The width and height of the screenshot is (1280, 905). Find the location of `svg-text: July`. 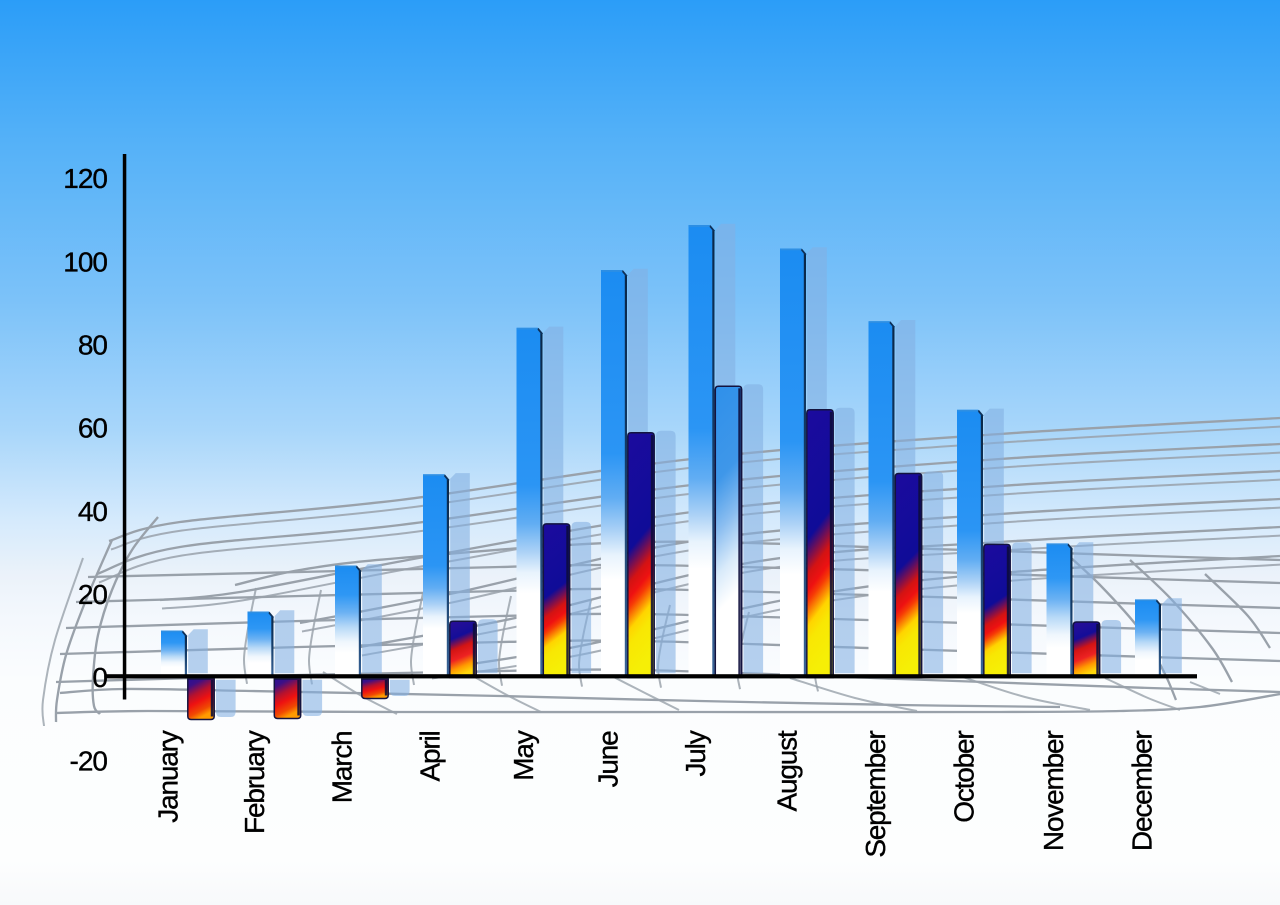

svg-text: July is located at coordinates (695, 753).